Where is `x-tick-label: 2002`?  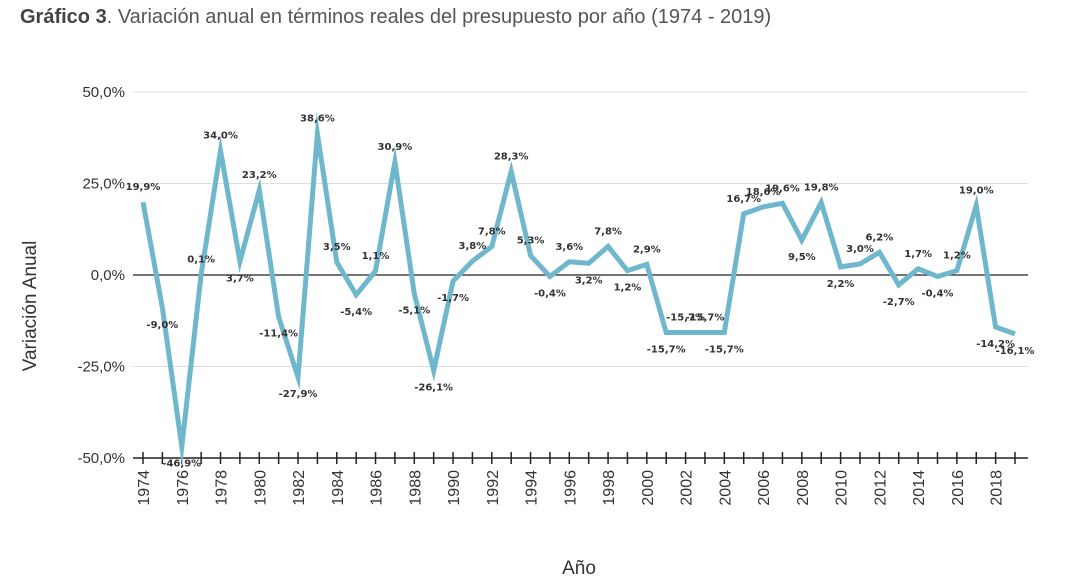 x-tick-label: 2002 is located at coordinates (687, 488).